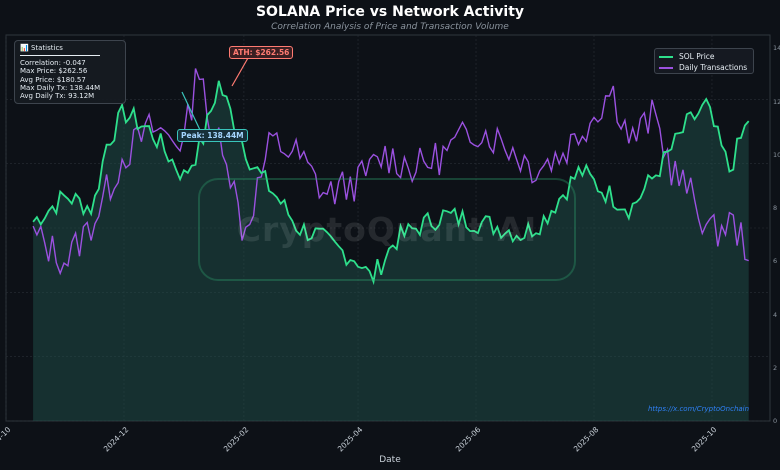  What do you see at coordinates (191, 111) in the screenshot?
I see `peak-arrow` at bounding box center [191, 111].